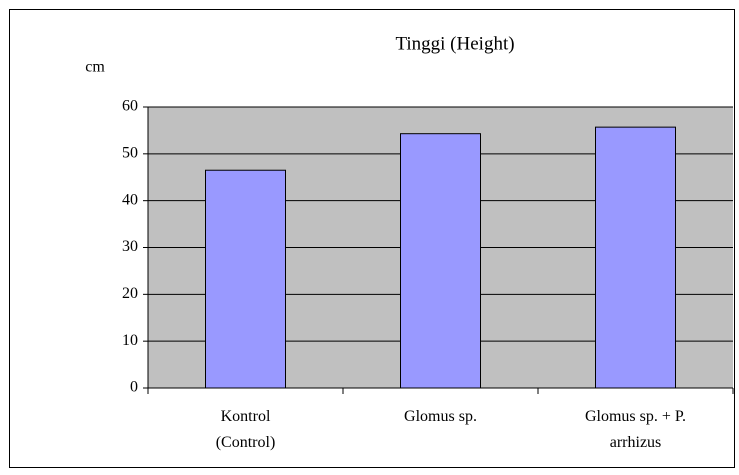  I want to click on y-tick-label: 40, so click(130, 199).